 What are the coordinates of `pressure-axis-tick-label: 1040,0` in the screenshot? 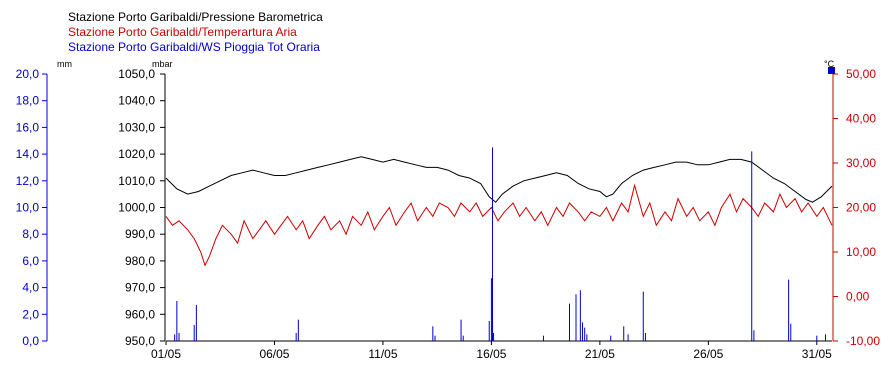 It's located at (136, 101).